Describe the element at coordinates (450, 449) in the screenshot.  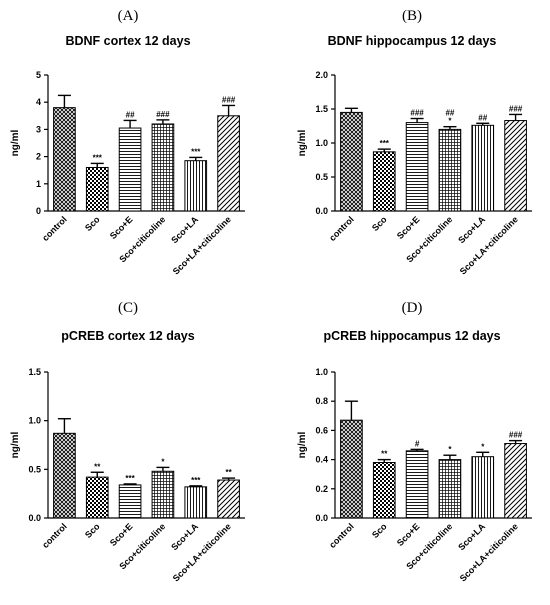
I see `chart3-annotation-3: *` at that location.